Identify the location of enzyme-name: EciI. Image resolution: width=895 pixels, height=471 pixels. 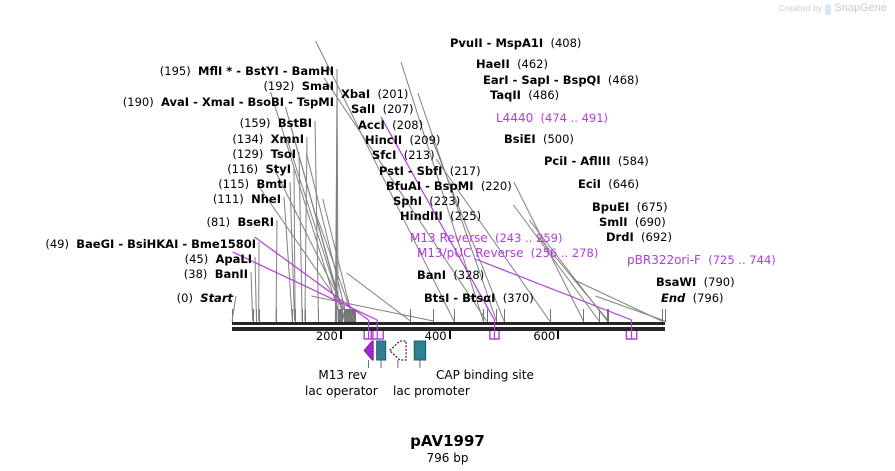
(589, 184).